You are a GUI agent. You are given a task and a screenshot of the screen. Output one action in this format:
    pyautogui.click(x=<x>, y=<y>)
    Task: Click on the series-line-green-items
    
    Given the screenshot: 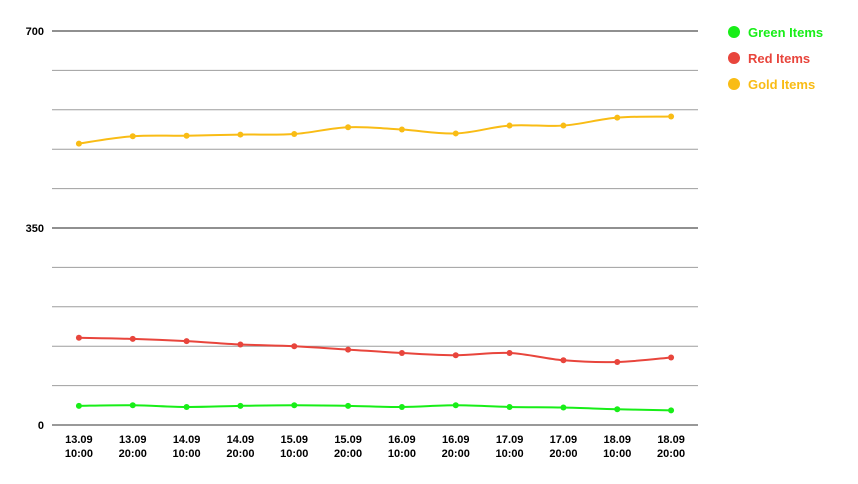 What is the action you would take?
    pyautogui.click(x=375, y=408)
    